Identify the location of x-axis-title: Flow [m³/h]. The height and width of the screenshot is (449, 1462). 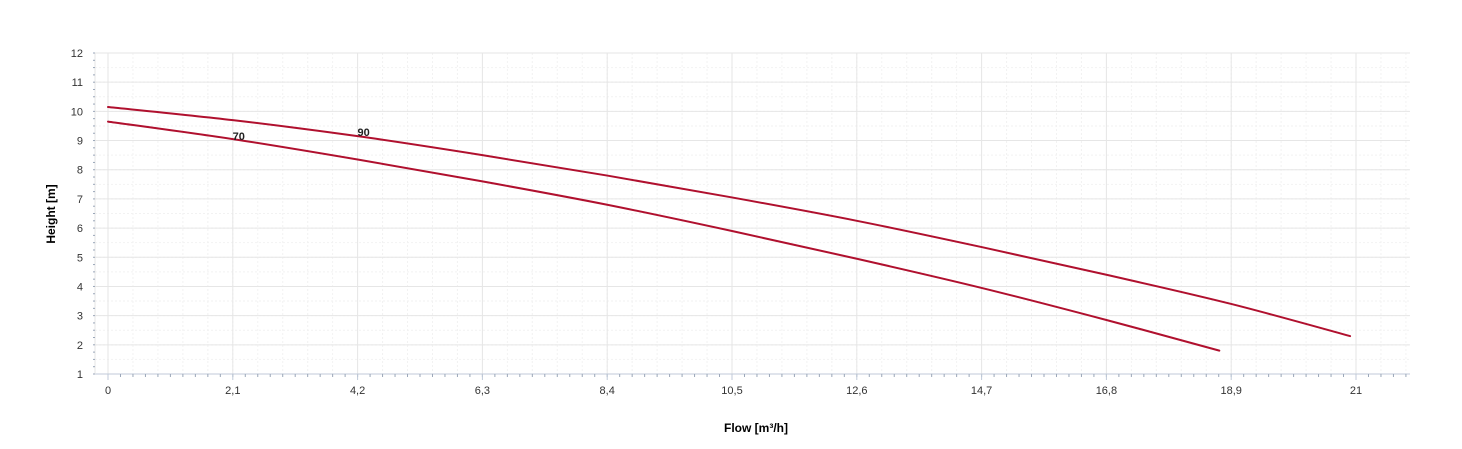
(756, 428).